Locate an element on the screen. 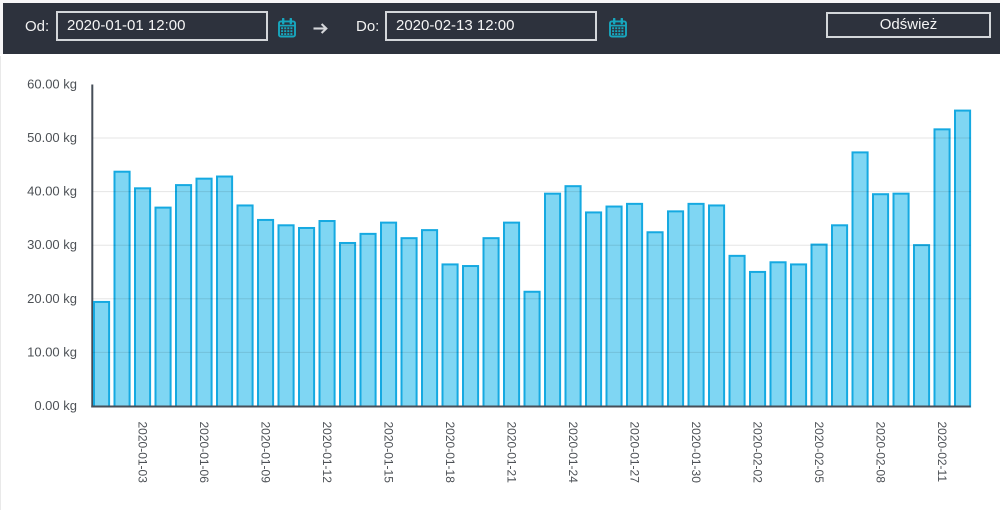 The image size is (1000, 521). svg-text: 2020-02-11 is located at coordinates (942, 452).